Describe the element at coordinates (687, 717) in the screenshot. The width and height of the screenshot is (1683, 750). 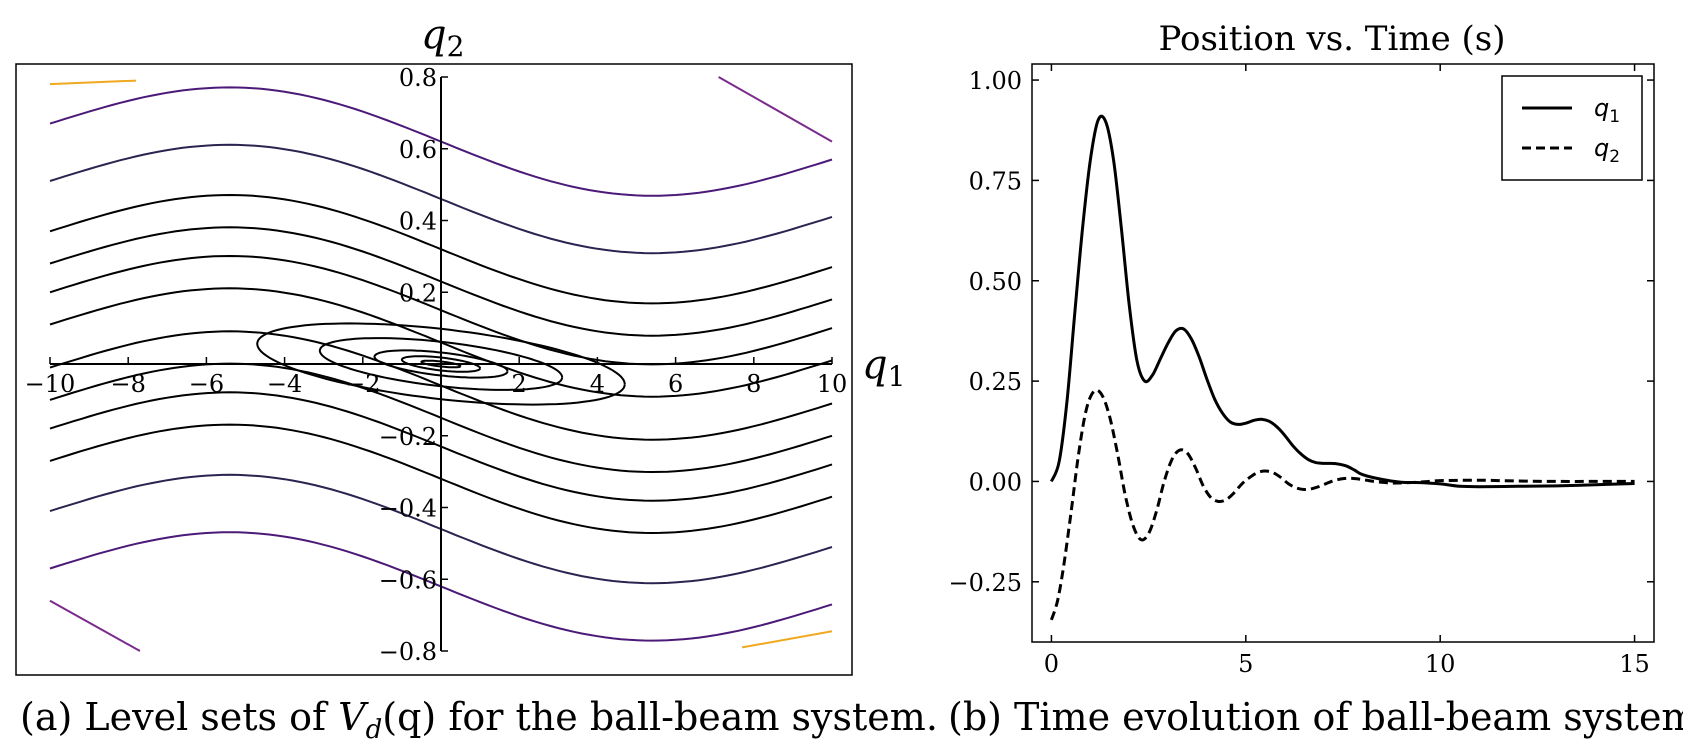
I see `caption-a-suffix: for the ball-beam system.` at that location.